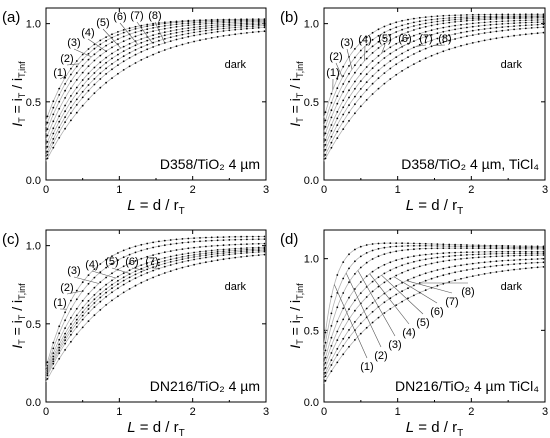 This screenshot has height=438, width=550. What do you see at coordinates (324, 412) in the screenshot?
I see `x-tick-label: 0` at bounding box center [324, 412].